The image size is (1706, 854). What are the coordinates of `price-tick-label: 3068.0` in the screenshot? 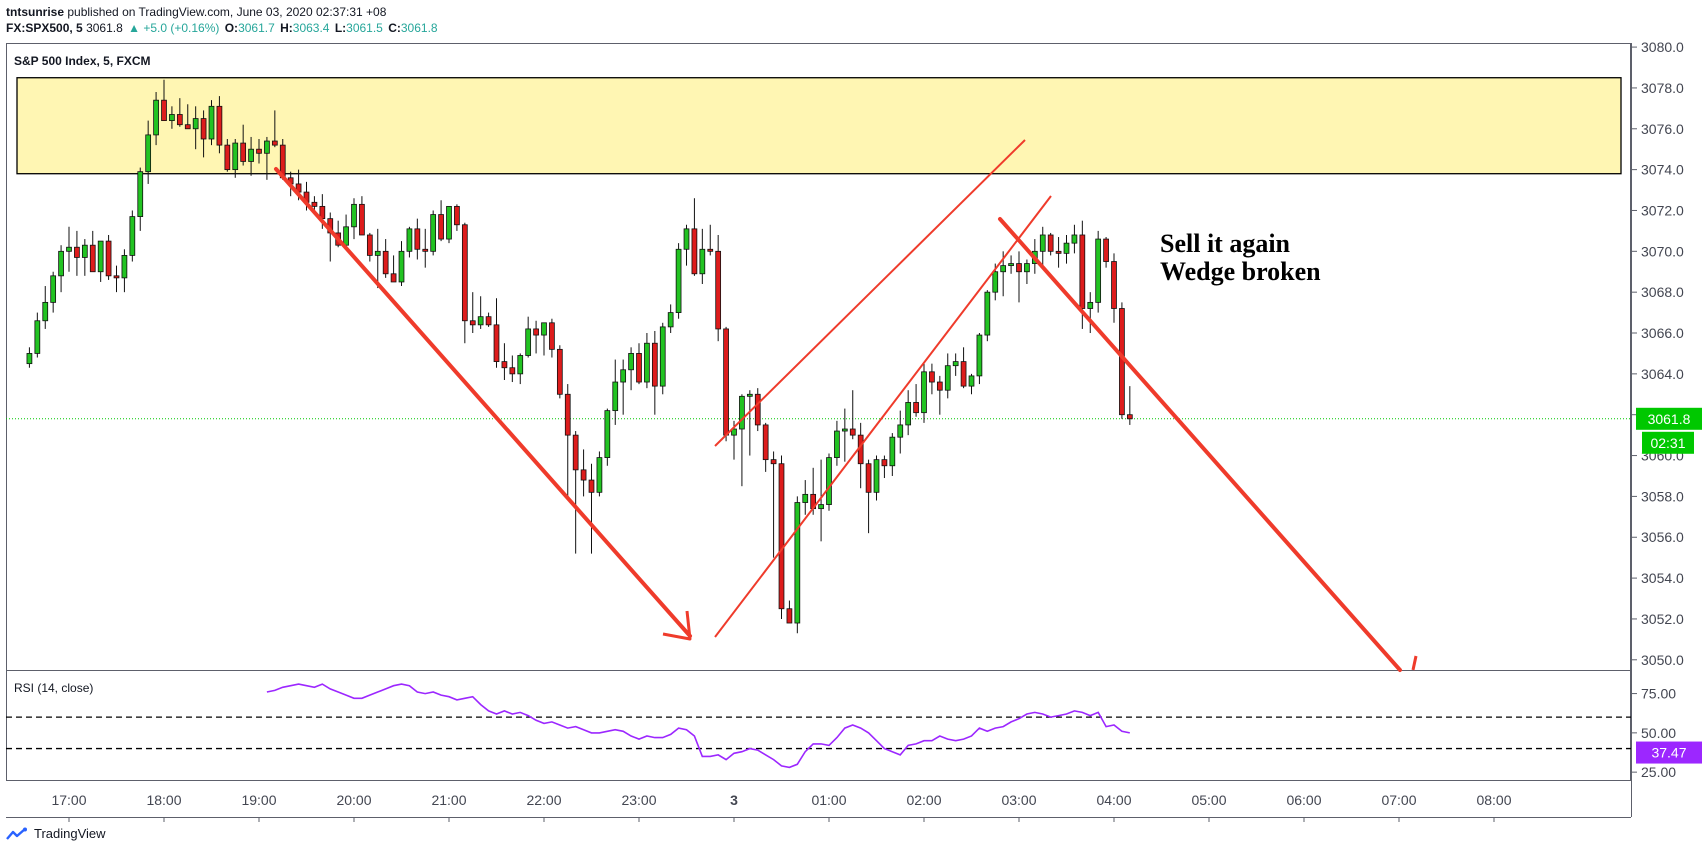 It's located at (1662, 292).